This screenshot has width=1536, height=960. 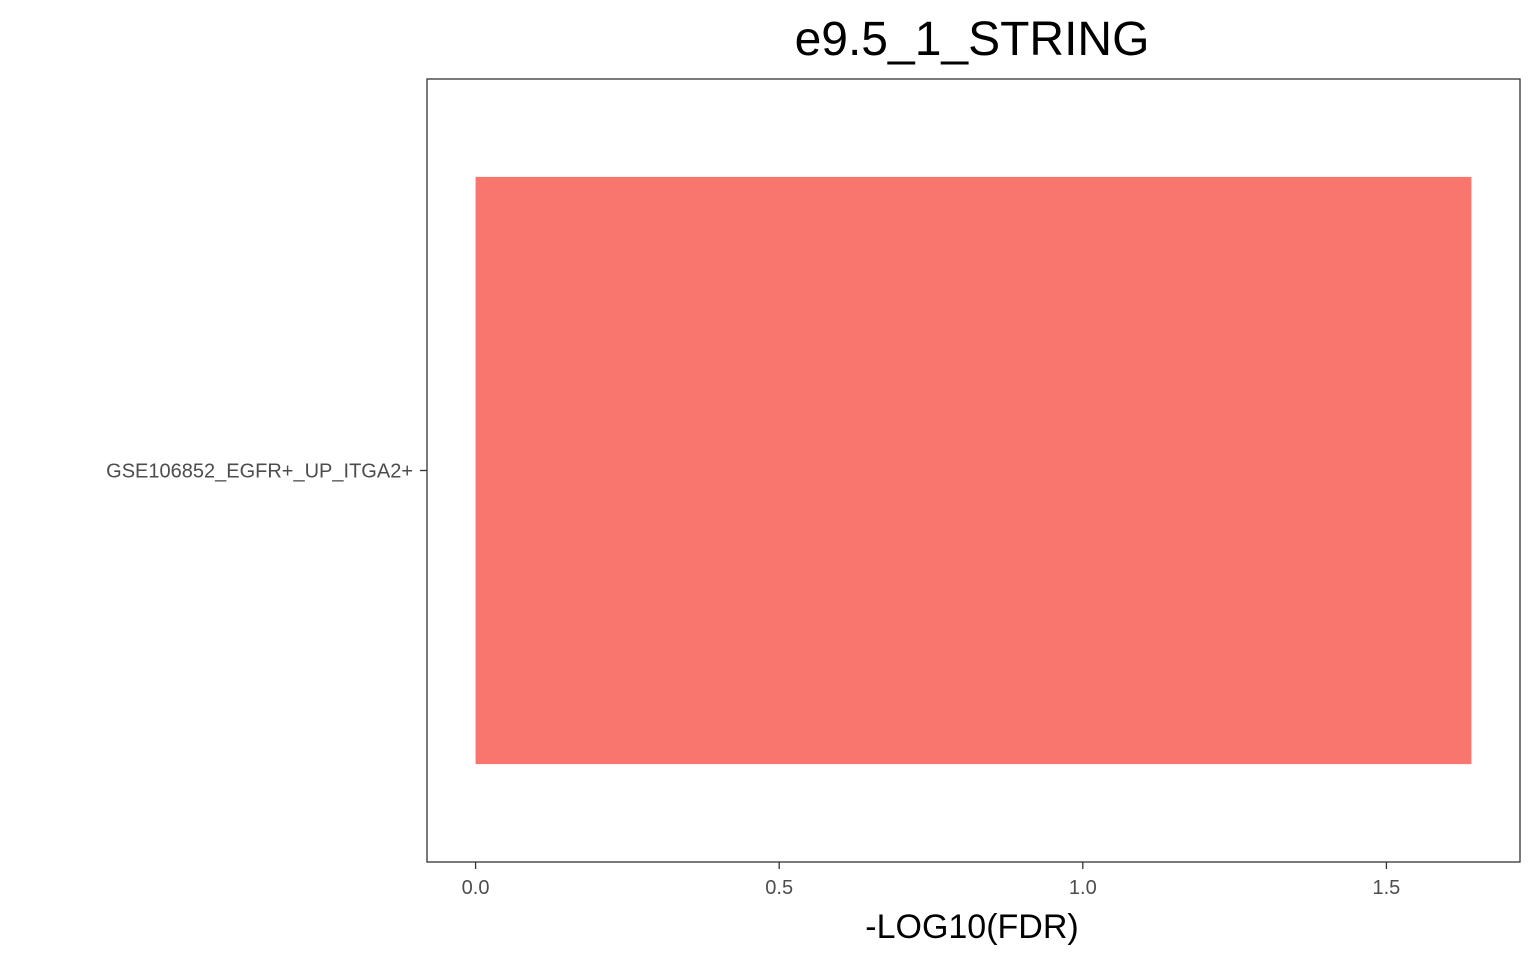 I want to click on x-axis-title: -LOG10(FDR), so click(x=971, y=927).